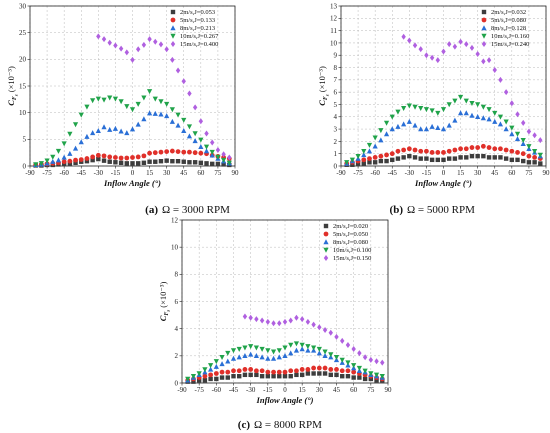 This screenshot has width=550, height=433. What do you see at coordinates (334, 19) in the screenshot?
I see `y-tick-label: 12` at bounding box center [334, 19].